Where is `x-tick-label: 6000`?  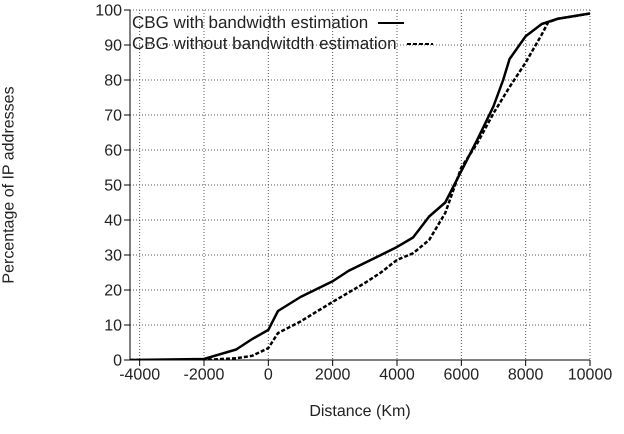
x-tick-label: 6000 is located at coordinates (462, 375).